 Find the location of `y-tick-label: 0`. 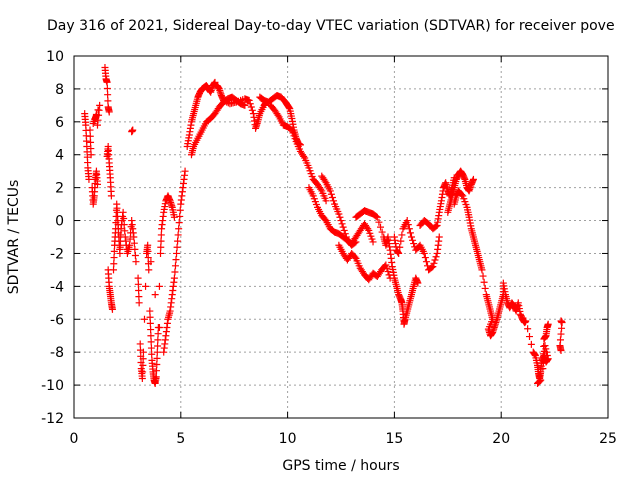

y-tick-label: 0 is located at coordinates (59, 222).